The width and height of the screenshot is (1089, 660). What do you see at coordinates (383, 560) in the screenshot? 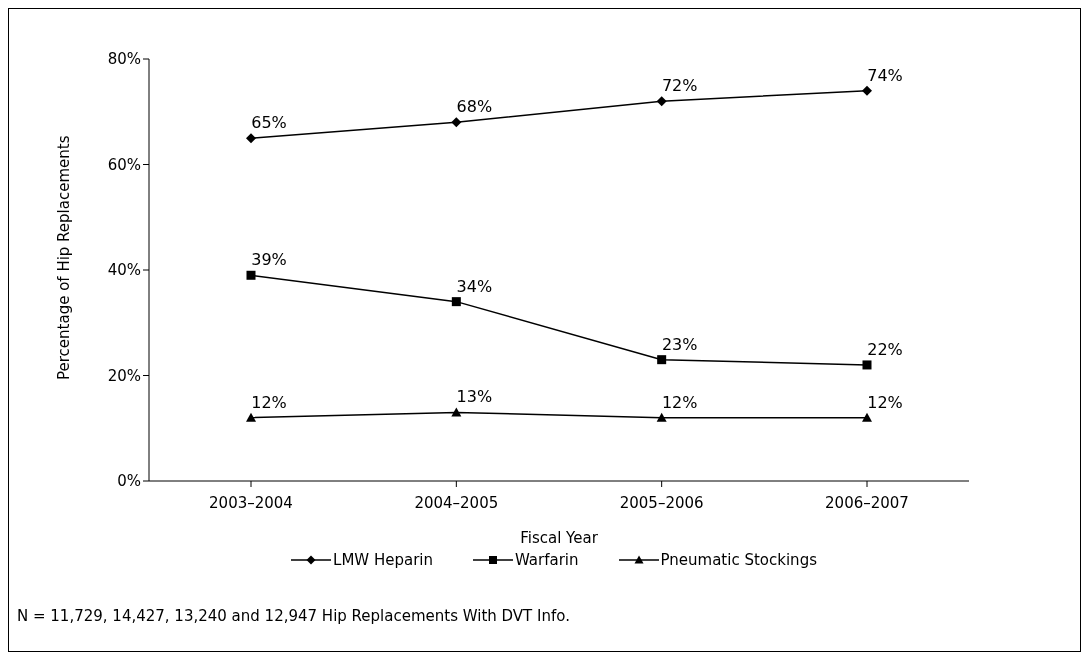
I see `legend-label: LMW Heparin` at bounding box center [383, 560].